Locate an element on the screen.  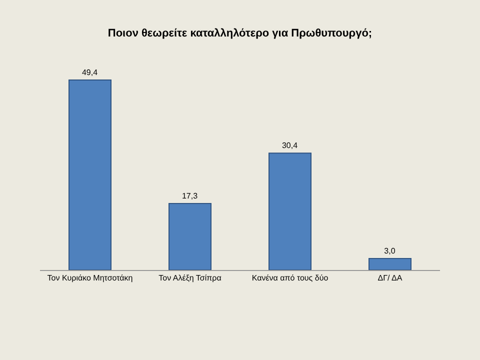
data-label: 17,3 is located at coordinates (190, 195).